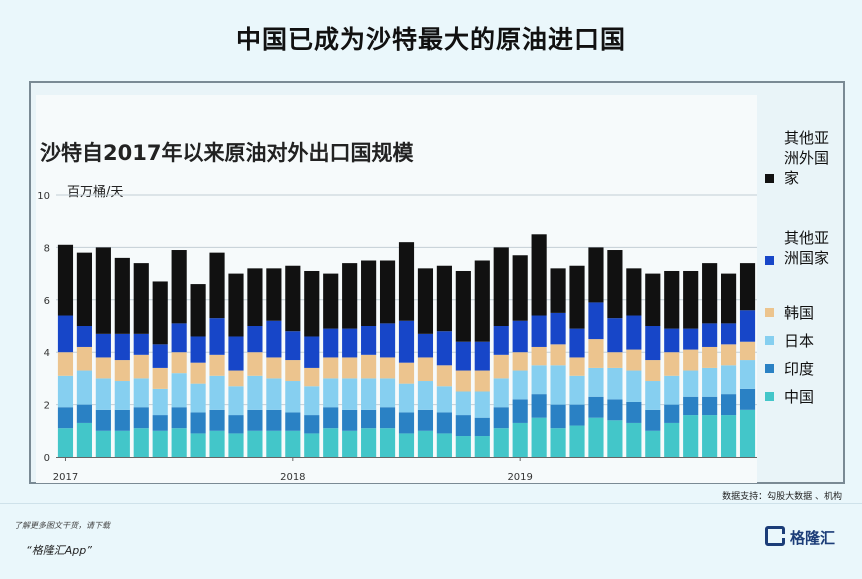  Describe the element at coordinates (807, 158) in the screenshot. I see `legend-label: 其他亚洲外国家` at that location.